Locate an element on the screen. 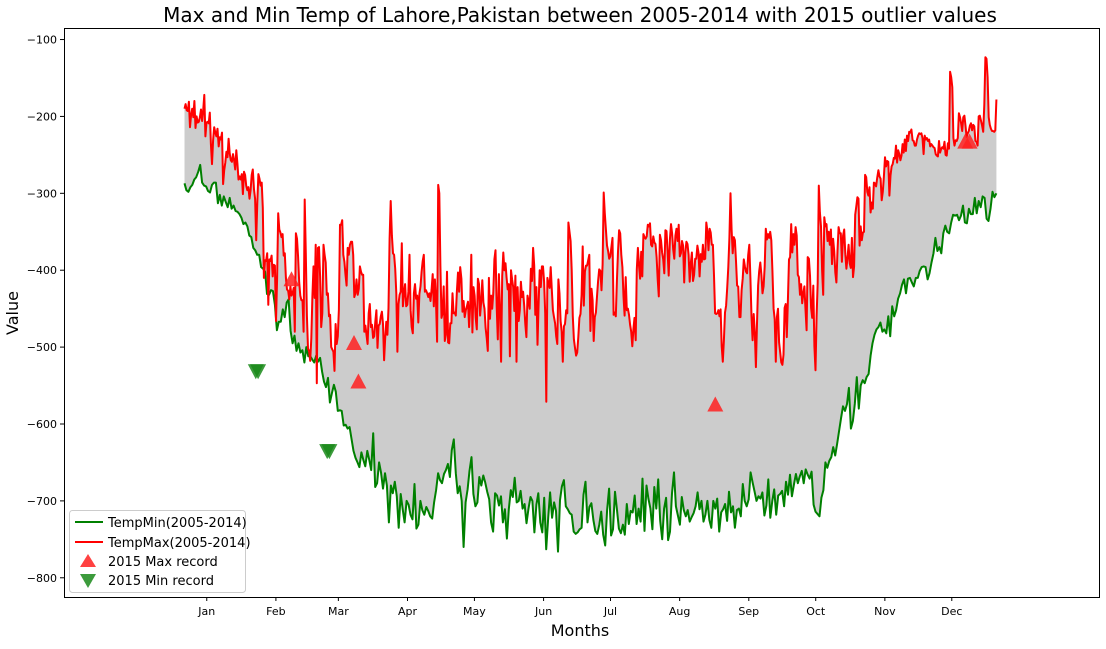 This screenshot has height=649, width=1106. legend-label-tempmax: TempMax(2005-2014) is located at coordinates (179, 543).